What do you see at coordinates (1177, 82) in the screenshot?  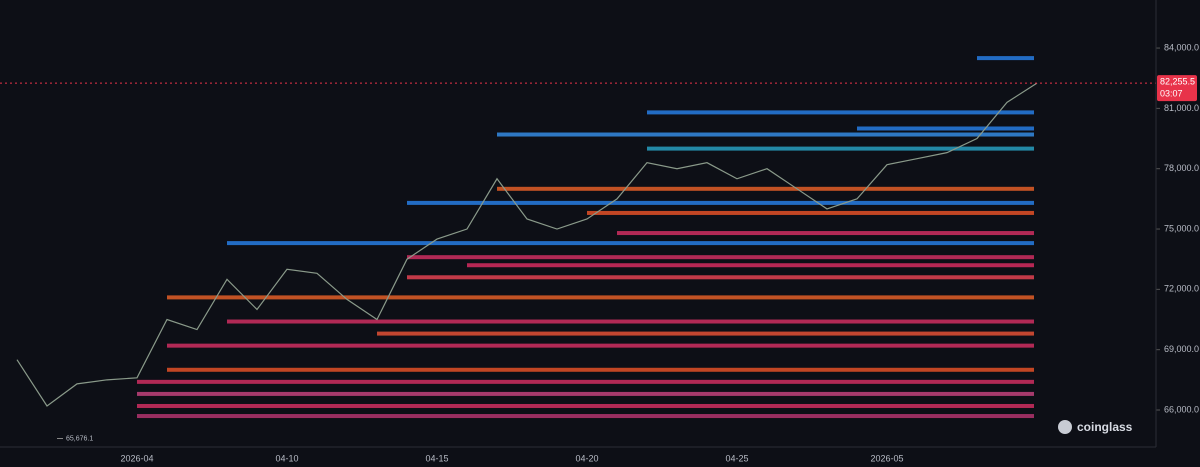 I see `last-price-label: 82,255.5` at bounding box center [1177, 82].